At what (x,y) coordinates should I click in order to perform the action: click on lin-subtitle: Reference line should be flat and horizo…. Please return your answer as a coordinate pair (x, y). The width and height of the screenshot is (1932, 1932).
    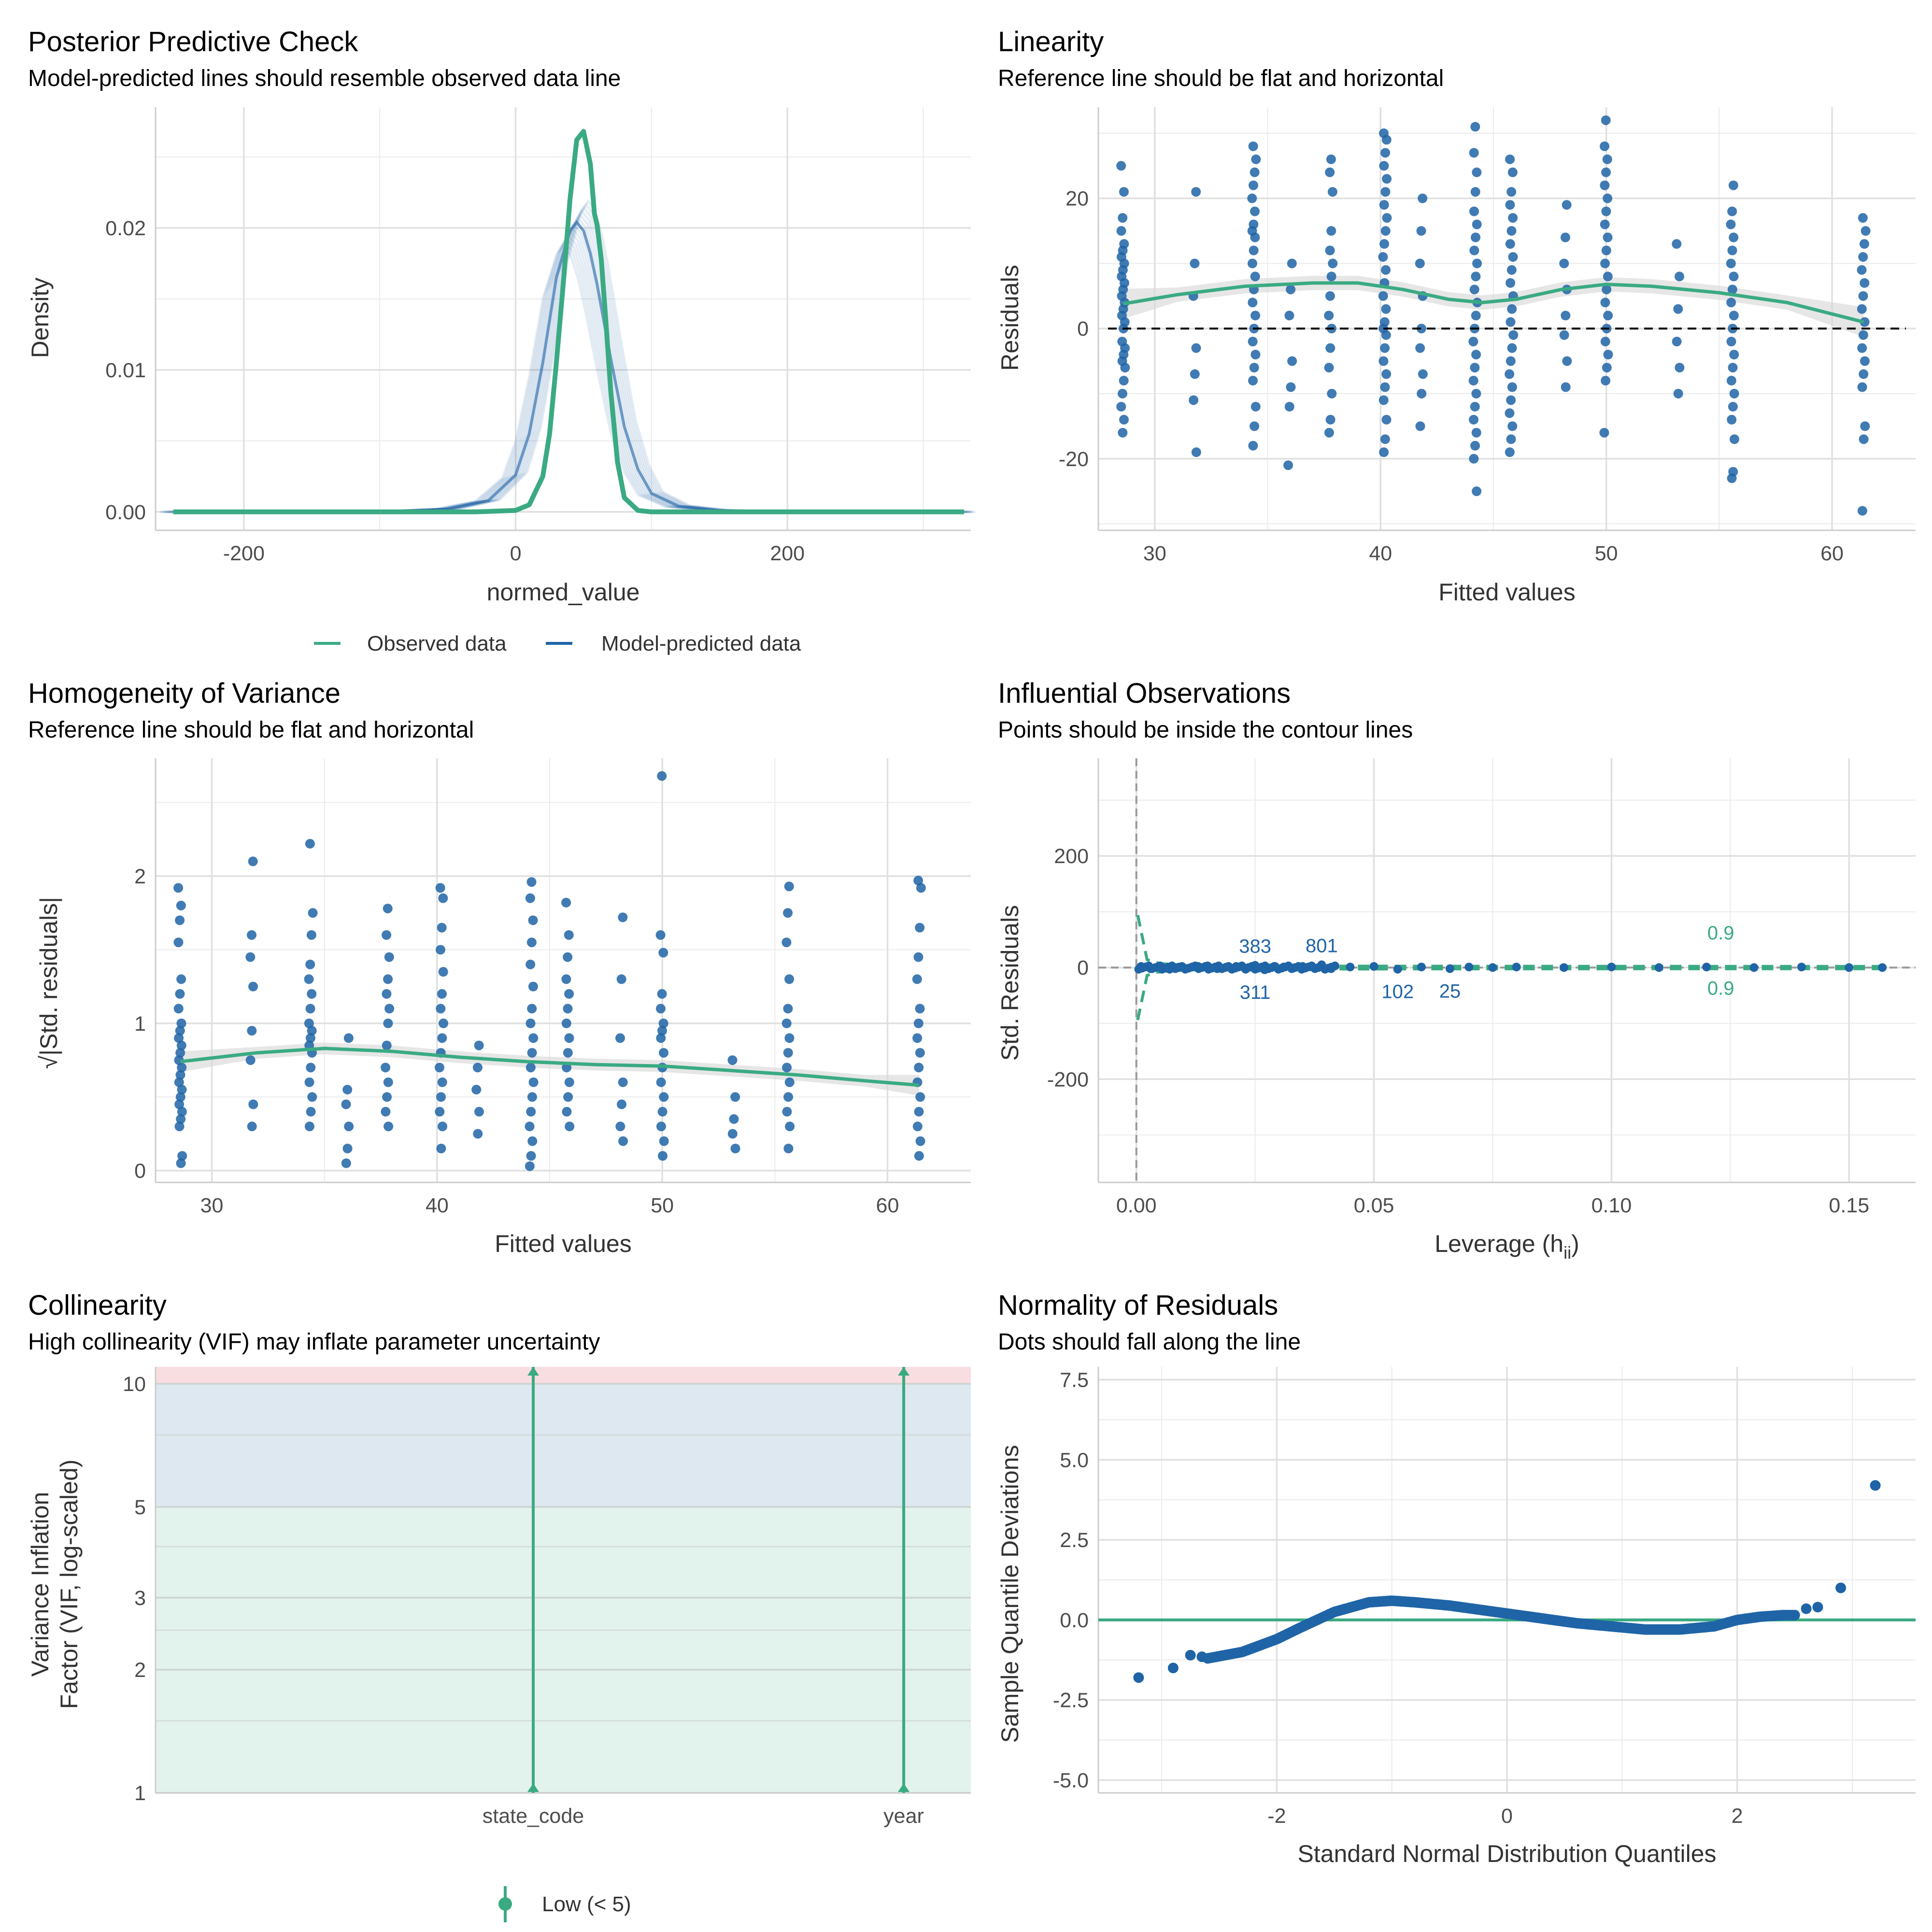
    Looking at the image, I should click on (1221, 78).